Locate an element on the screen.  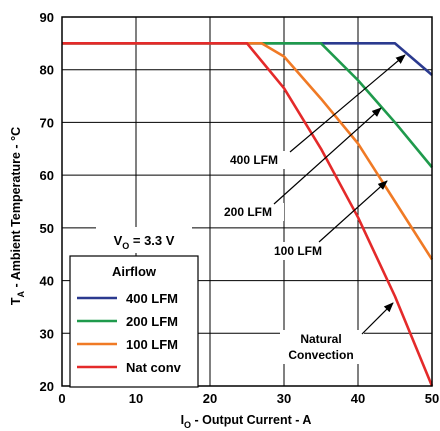
y-tick-labels: 20 30 40 50 60 70 80 90 is located at coordinates (47, 202).